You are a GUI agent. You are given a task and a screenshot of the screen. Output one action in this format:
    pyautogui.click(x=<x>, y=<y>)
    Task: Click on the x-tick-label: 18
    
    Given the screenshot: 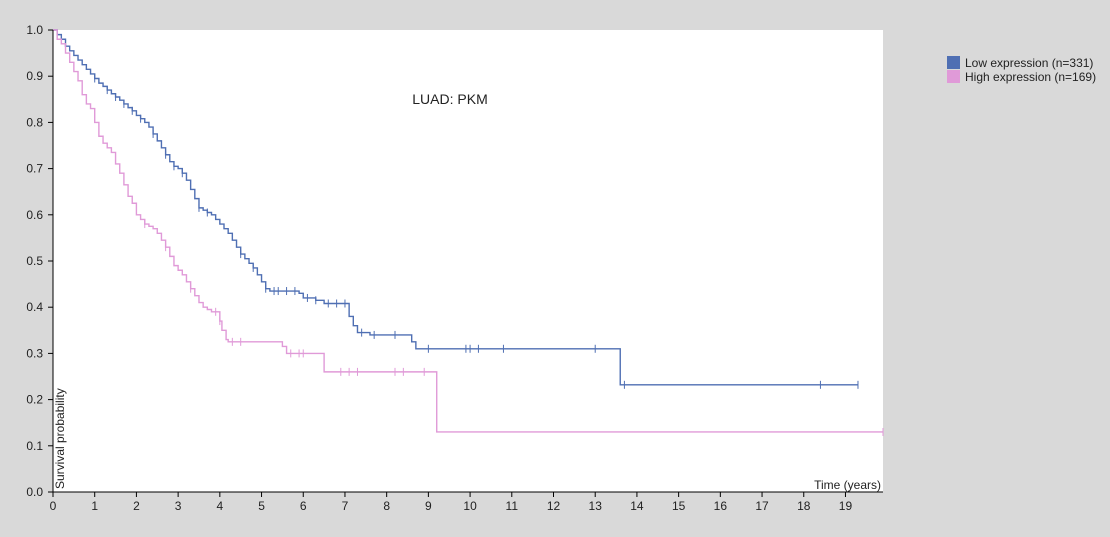 What is the action you would take?
    pyautogui.click(x=804, y=506)
    